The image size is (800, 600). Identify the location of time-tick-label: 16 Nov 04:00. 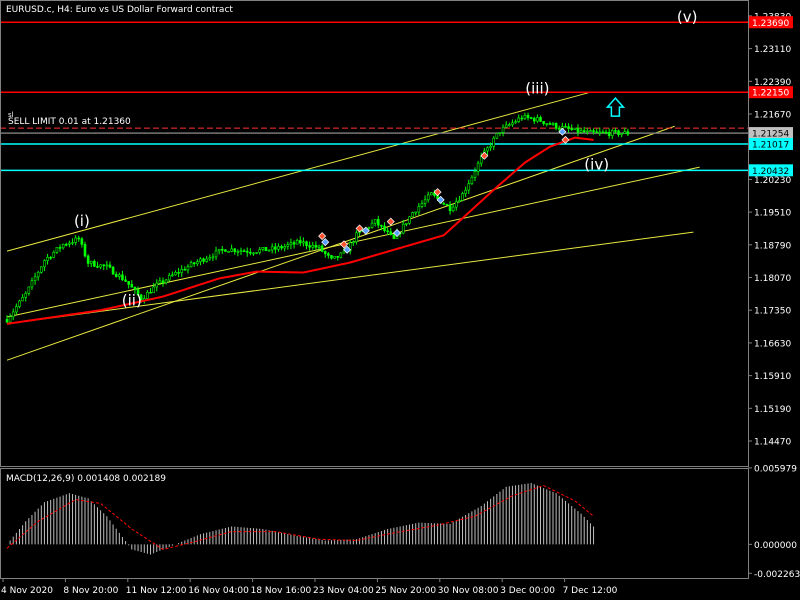
(218, 591).